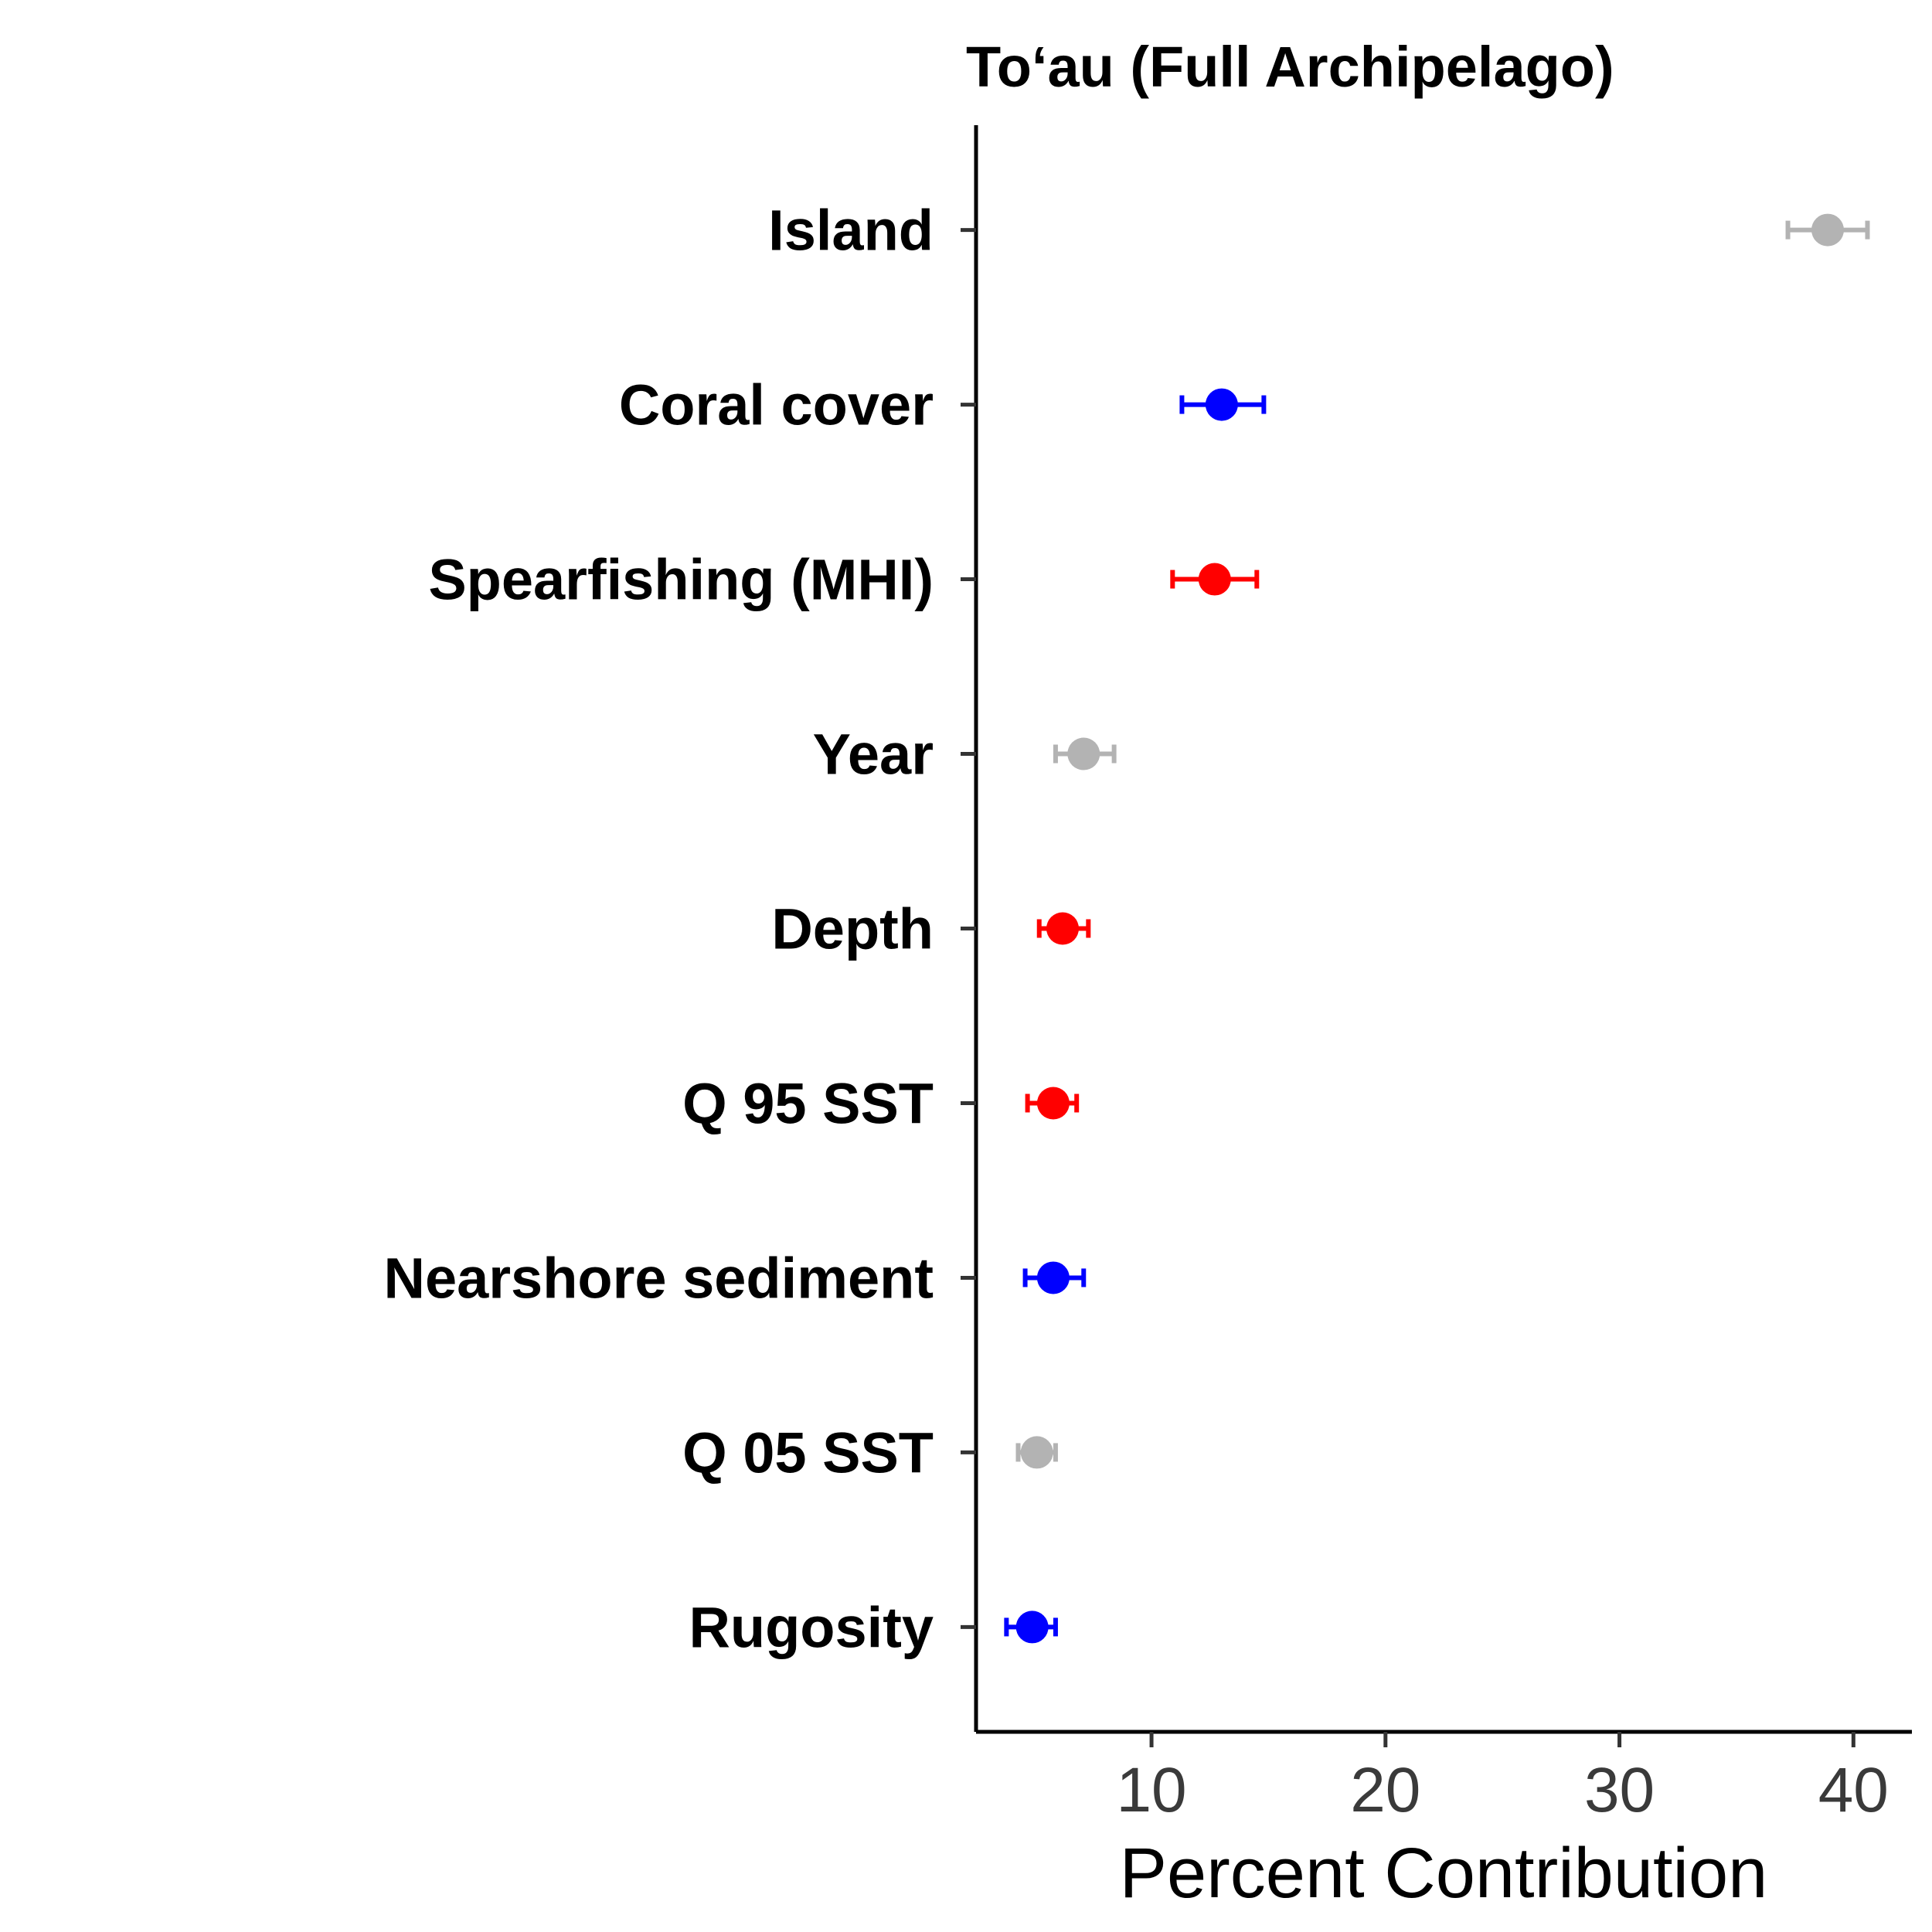 The height and width of the screenshot is (1932, 1932). I want to click on point-year-marker, so click(1084, 753).